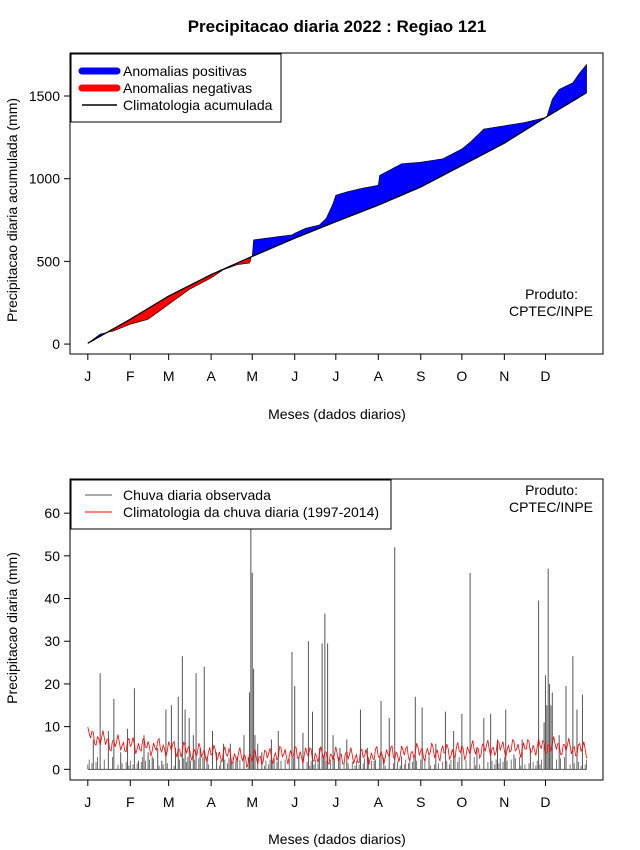 The image size is (640, 850). I want to click on y-tick-label: 60, so click(52, 513).